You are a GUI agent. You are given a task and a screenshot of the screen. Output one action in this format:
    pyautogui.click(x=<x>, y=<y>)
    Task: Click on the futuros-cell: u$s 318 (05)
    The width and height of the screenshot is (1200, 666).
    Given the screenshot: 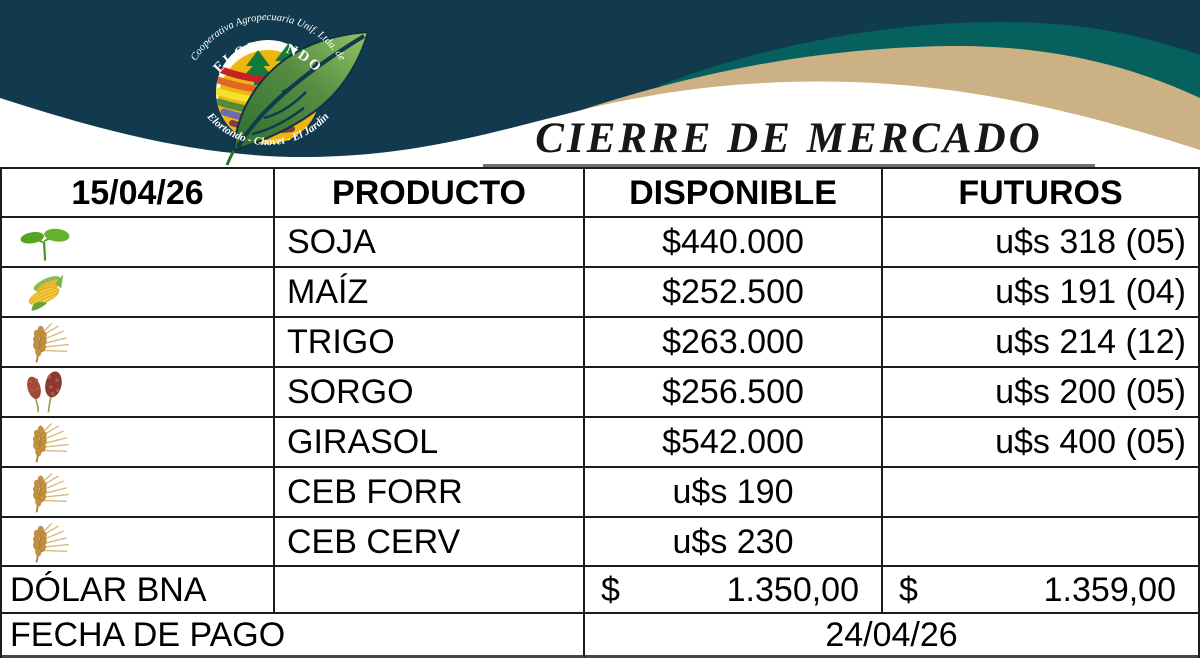 What is the action you would take?
    pyautogui.click(x=1040, y=243)
    